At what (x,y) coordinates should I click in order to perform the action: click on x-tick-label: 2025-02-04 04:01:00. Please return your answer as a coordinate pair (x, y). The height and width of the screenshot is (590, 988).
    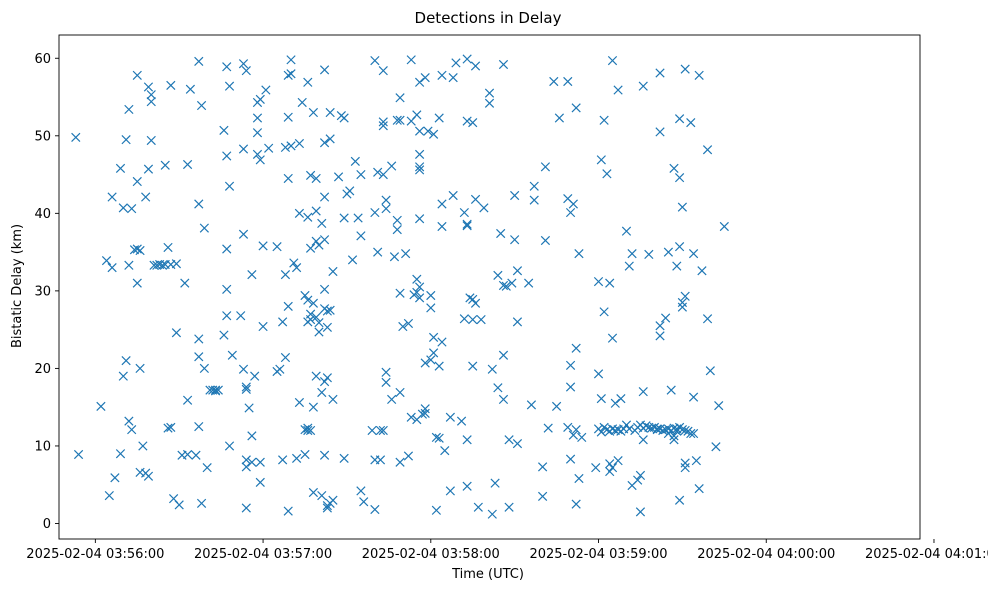
    Looking at the image, I should click on (926, 554).